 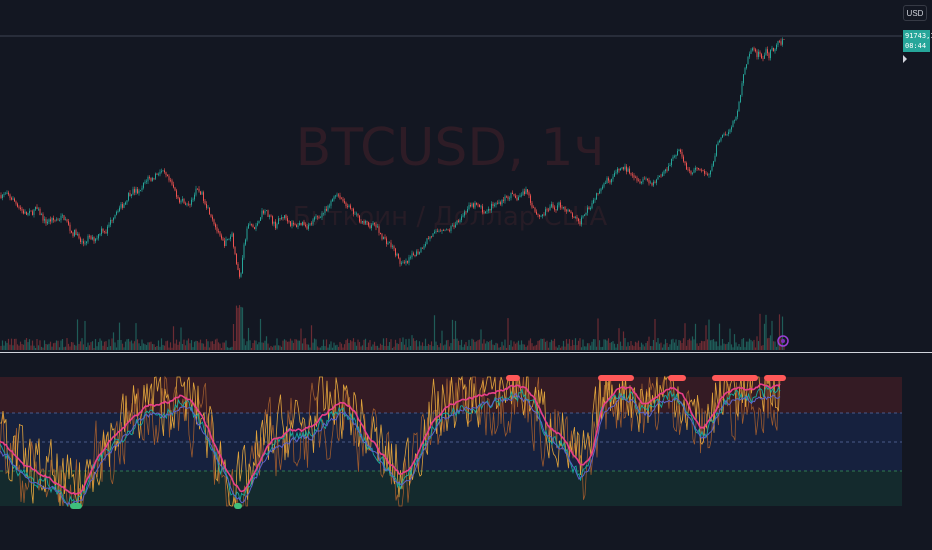 I want to click on event-marker-icon, so click(x=783, y=341).